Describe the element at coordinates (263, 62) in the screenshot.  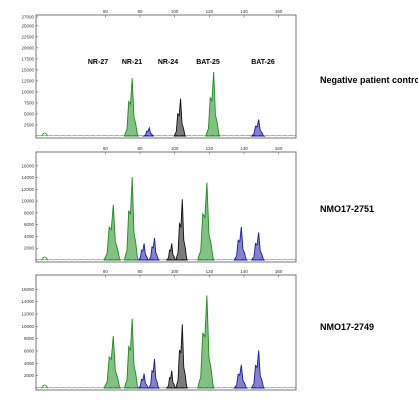
I see `marker-label-bat-26: BAT-26` at that location.